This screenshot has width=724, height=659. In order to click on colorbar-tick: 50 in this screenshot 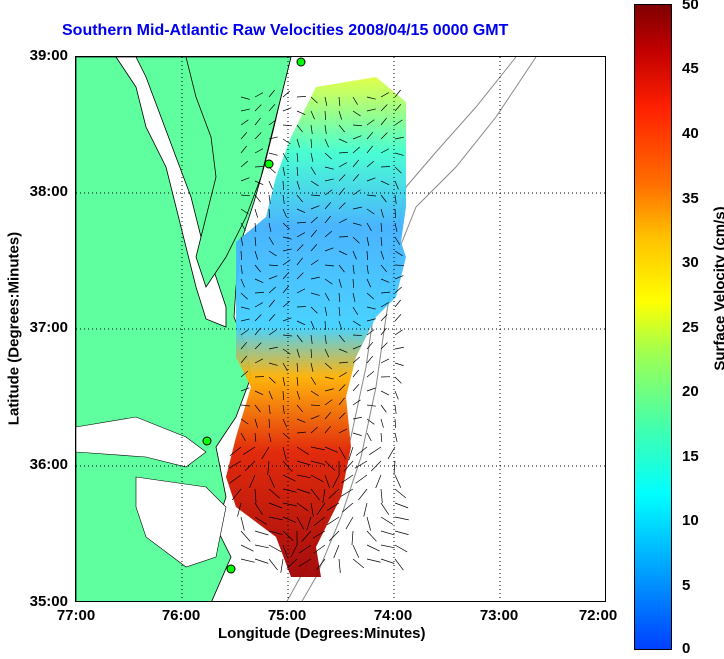, I will do `click(690, 6)`.